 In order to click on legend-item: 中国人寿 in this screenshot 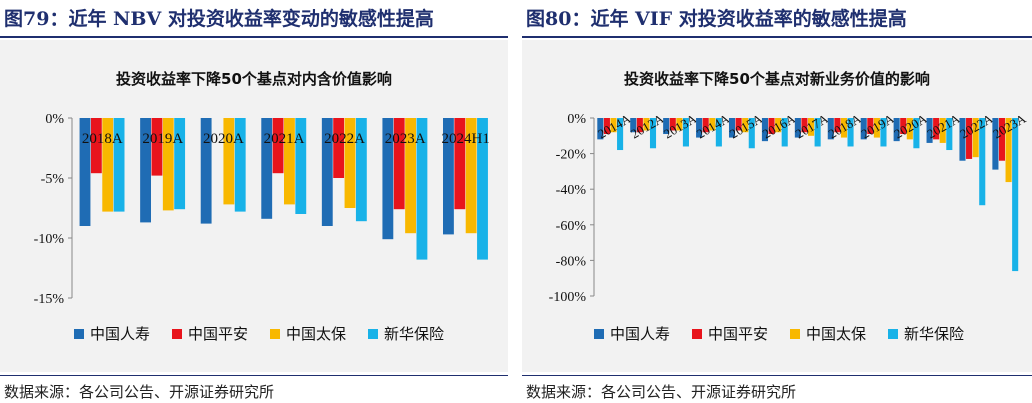, I will do `click(632, 333)`.